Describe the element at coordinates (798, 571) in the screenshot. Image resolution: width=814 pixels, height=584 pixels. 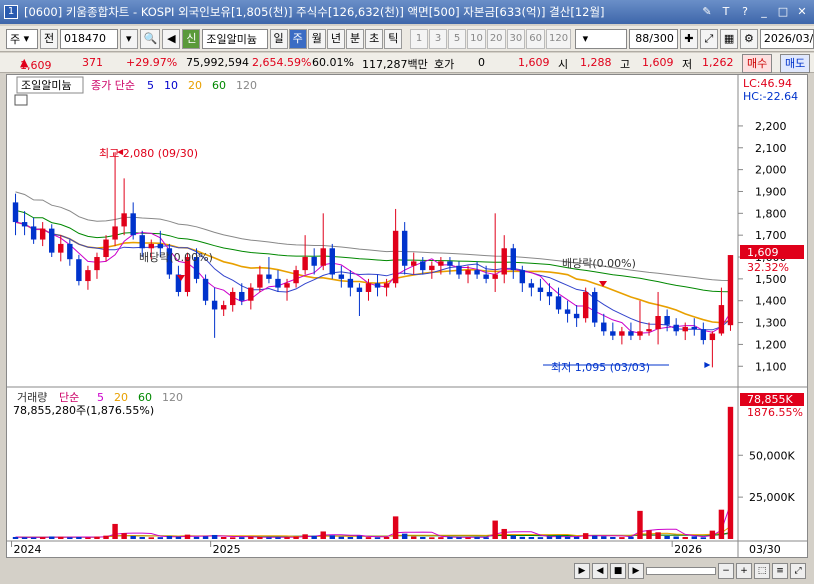
I see `expand-icon: ⤢` at that location.